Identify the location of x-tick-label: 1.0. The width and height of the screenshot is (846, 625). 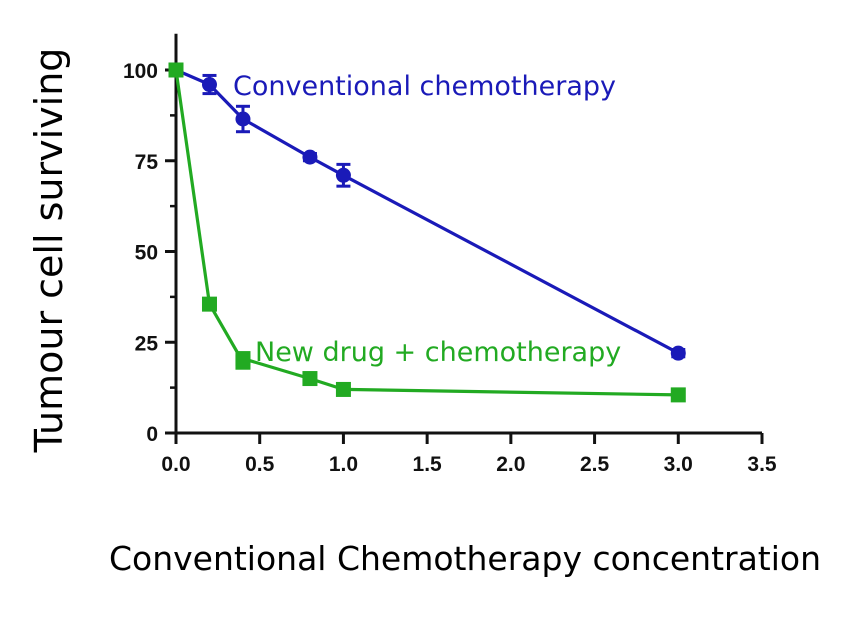
(343, 464).